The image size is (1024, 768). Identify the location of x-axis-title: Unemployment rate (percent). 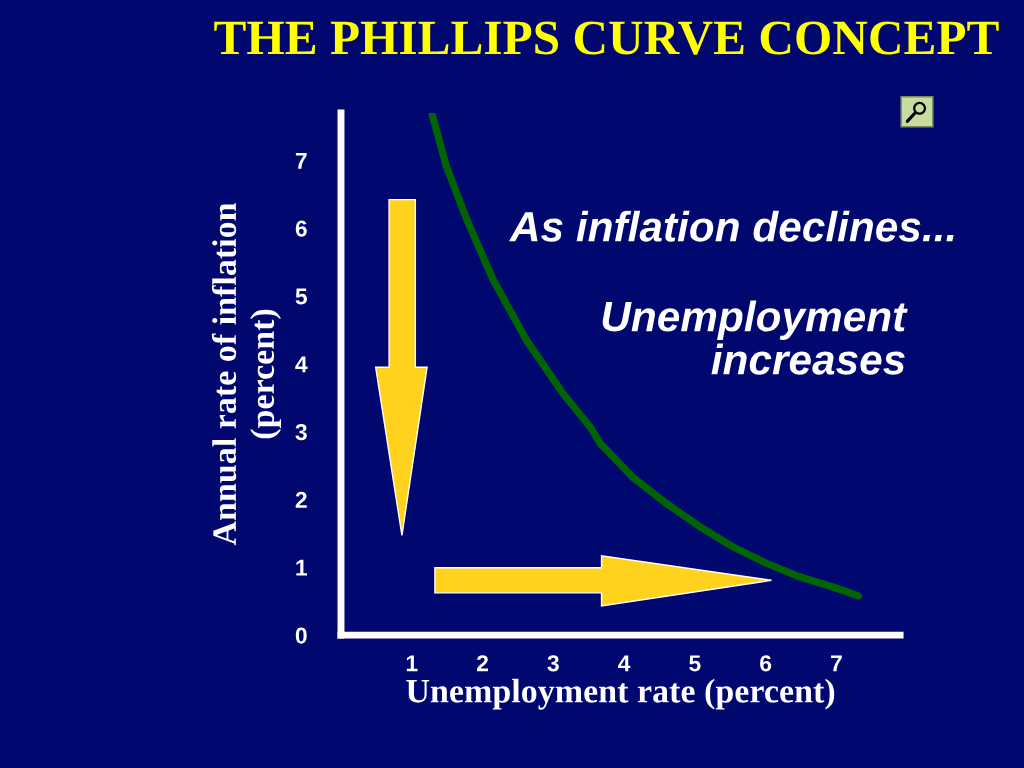
(620, 694).